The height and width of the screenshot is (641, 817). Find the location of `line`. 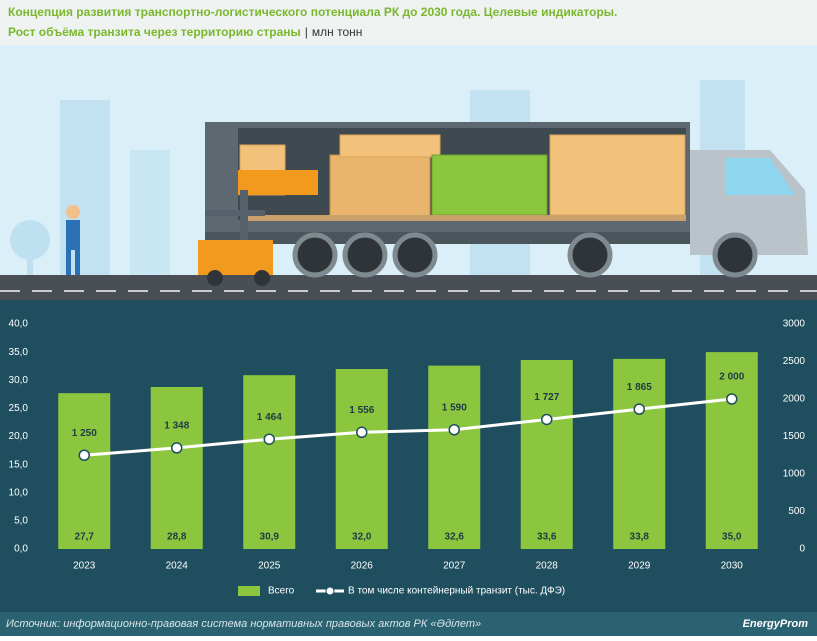

line is located at coordinates (408, 427).